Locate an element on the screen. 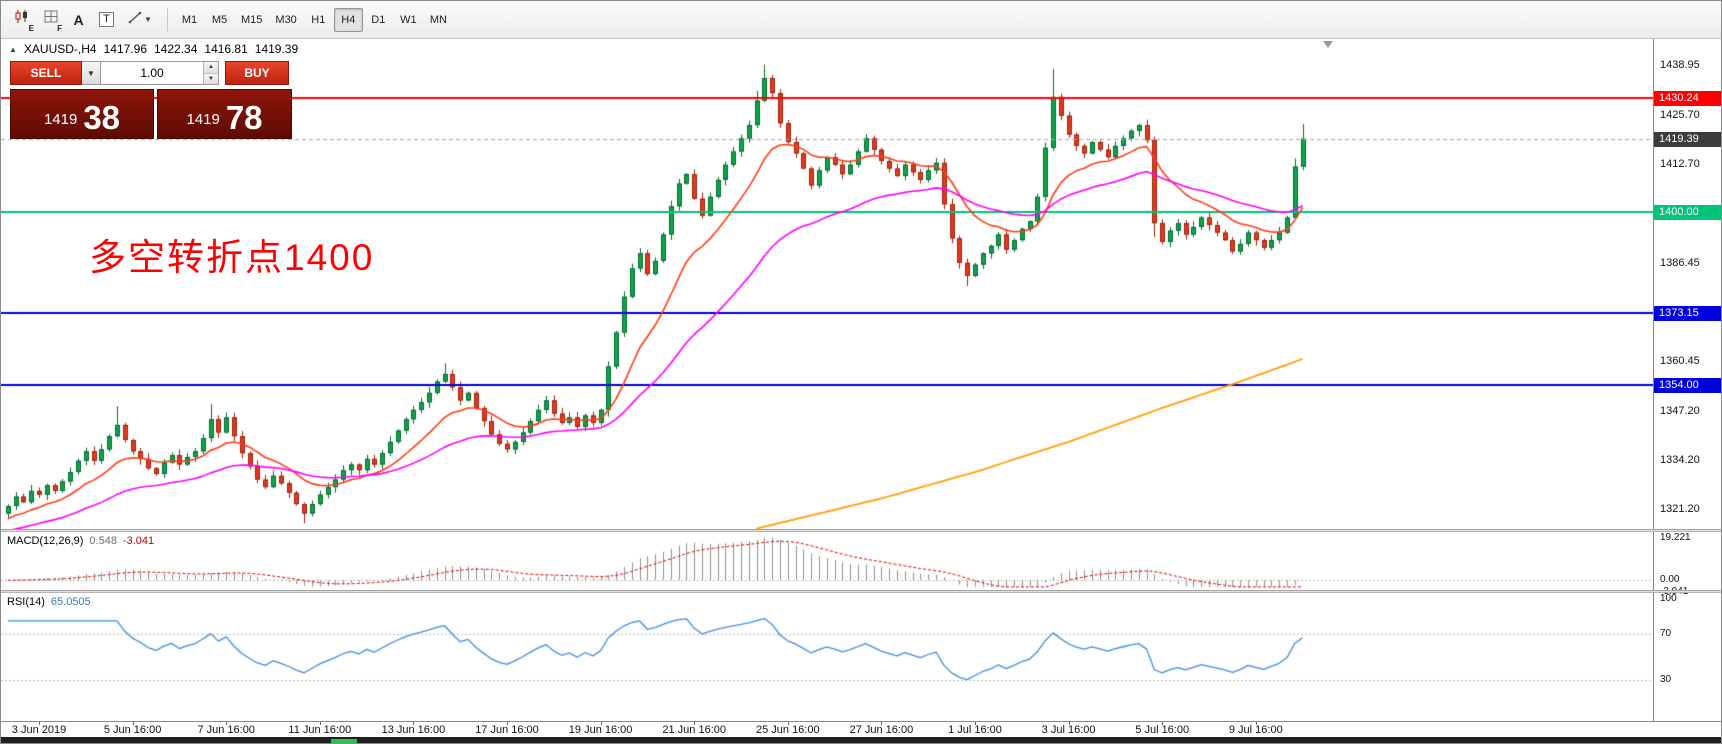 The height and width of the screenshot is (744, 1722). chart-shift-marker-icon is located at coordinates (1328, 44).